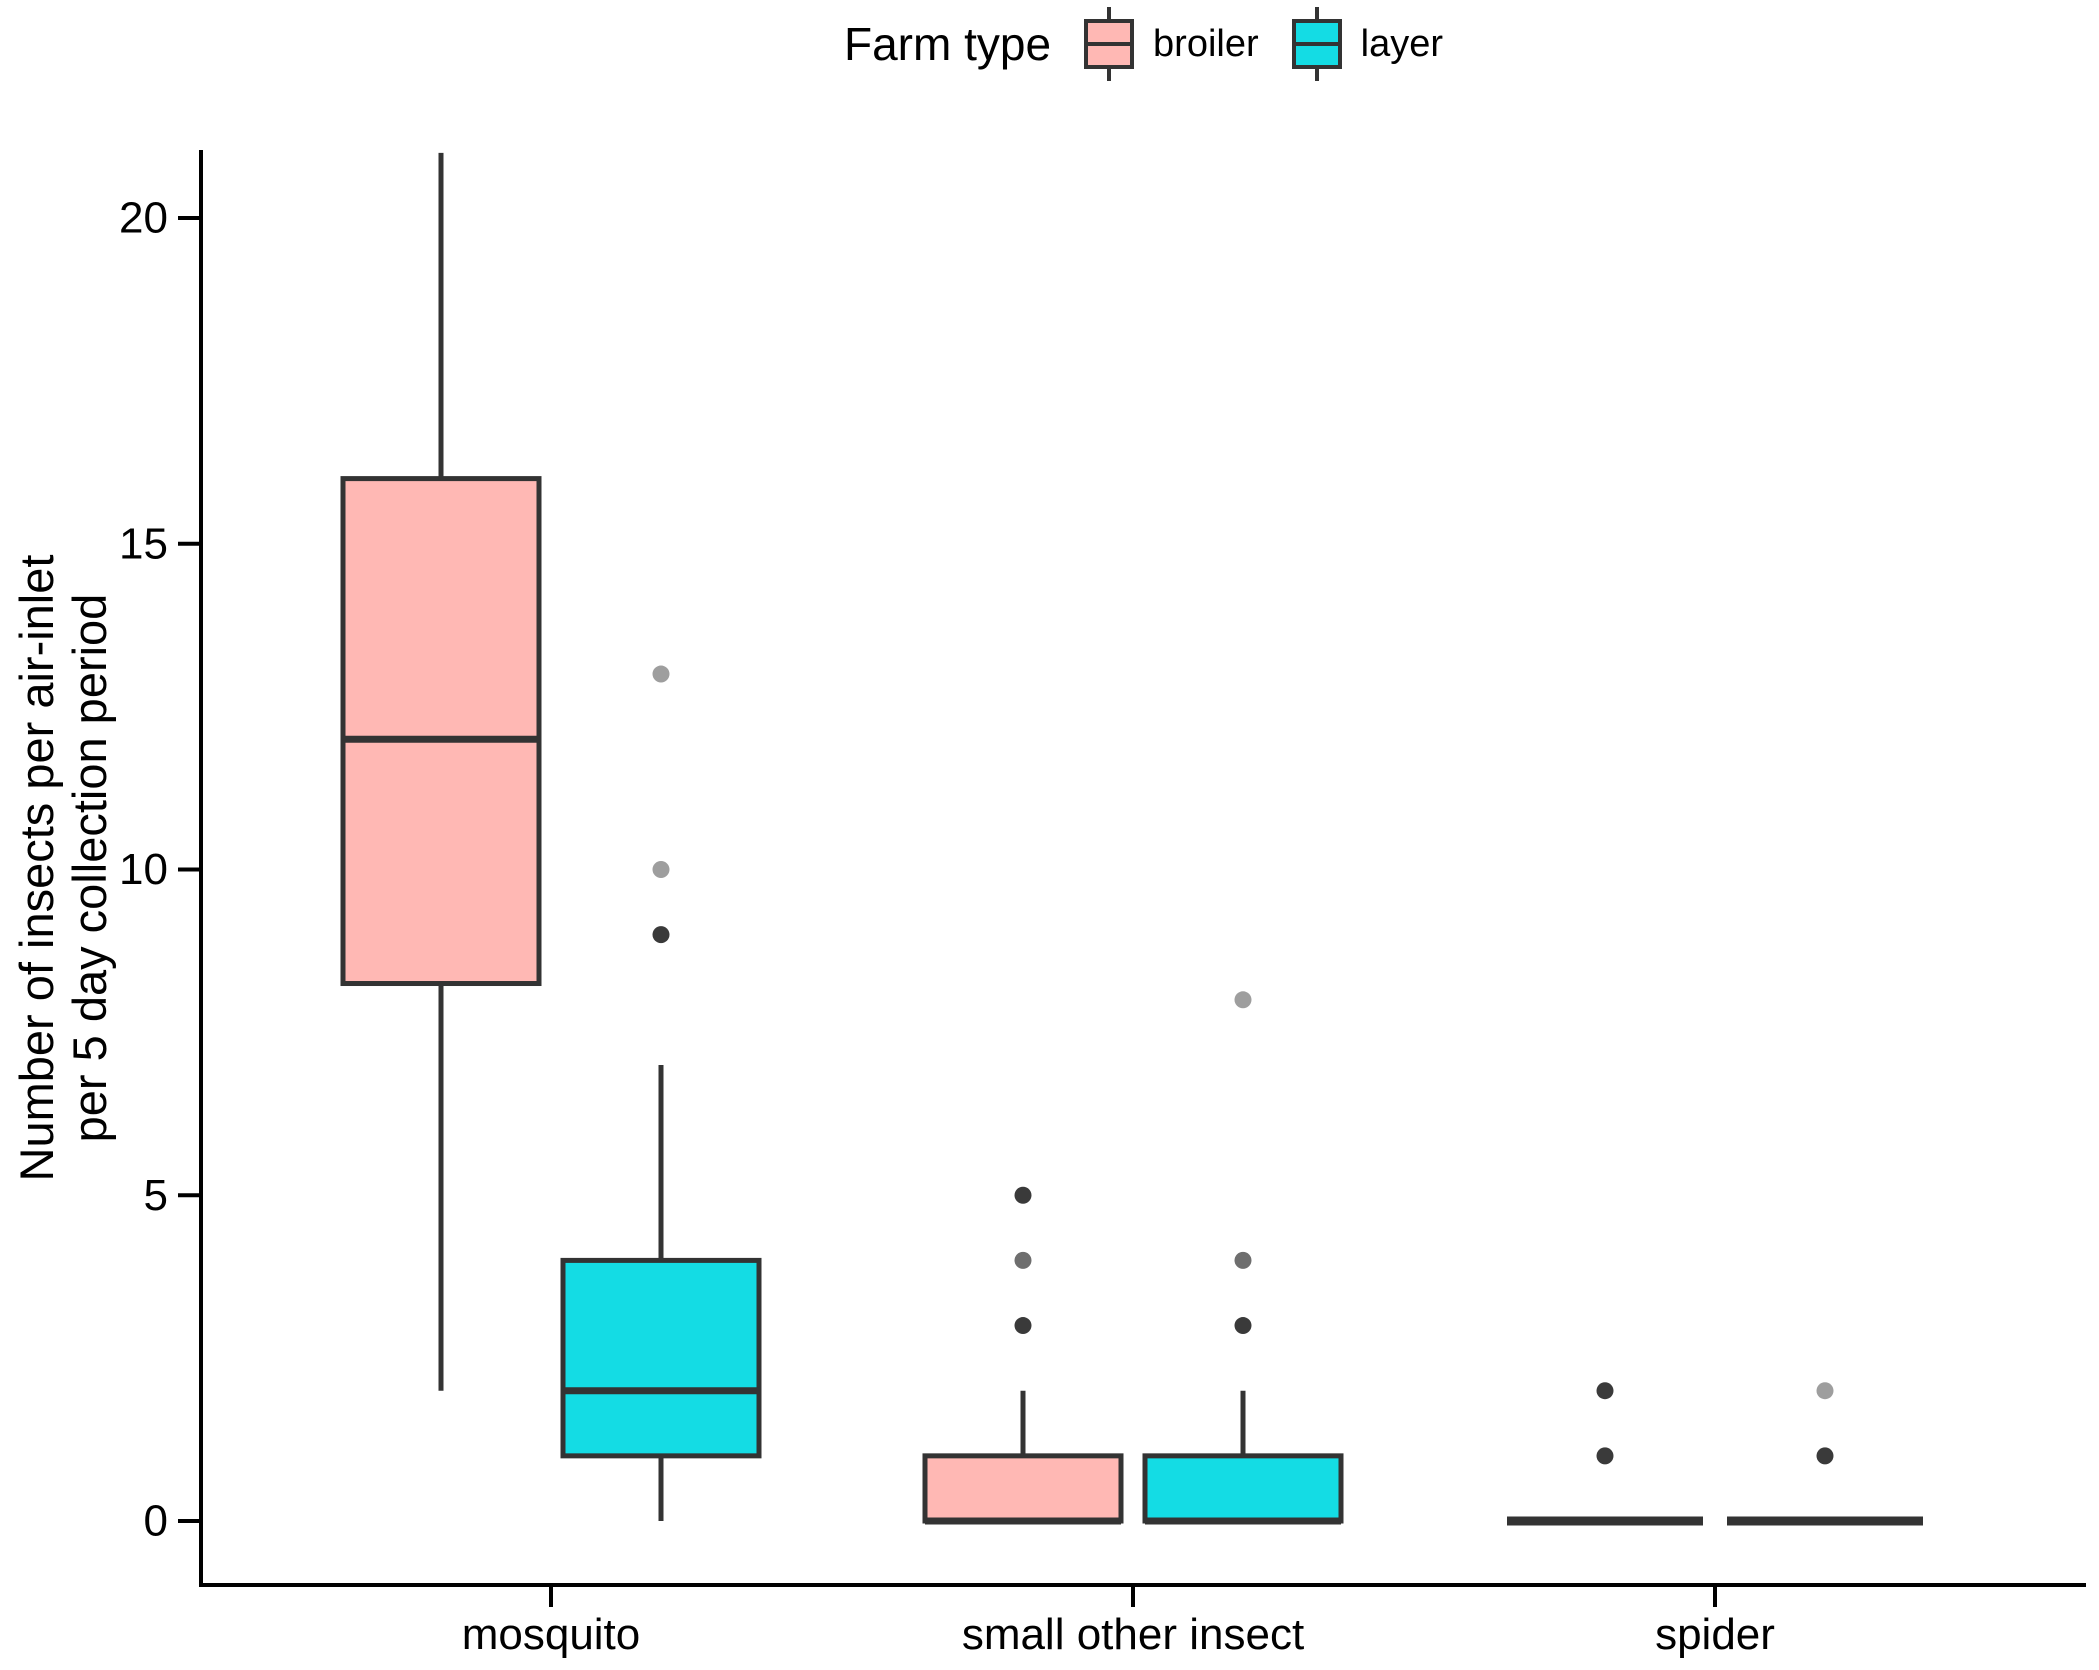 This screenshot has width=2099, height=1670. What do you see at coordinates (1023, 1488) in the screenshot?
I see `box-broiler-small-other-insect` at bounding box center [1023, 1488].